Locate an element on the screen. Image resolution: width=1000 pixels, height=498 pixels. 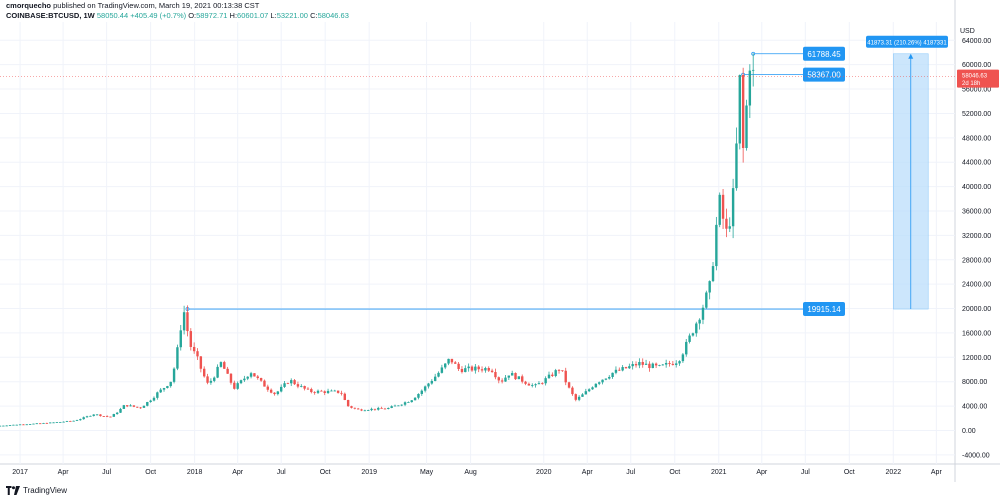
tradingview-logo-icon is located at coordinates (13, 490).